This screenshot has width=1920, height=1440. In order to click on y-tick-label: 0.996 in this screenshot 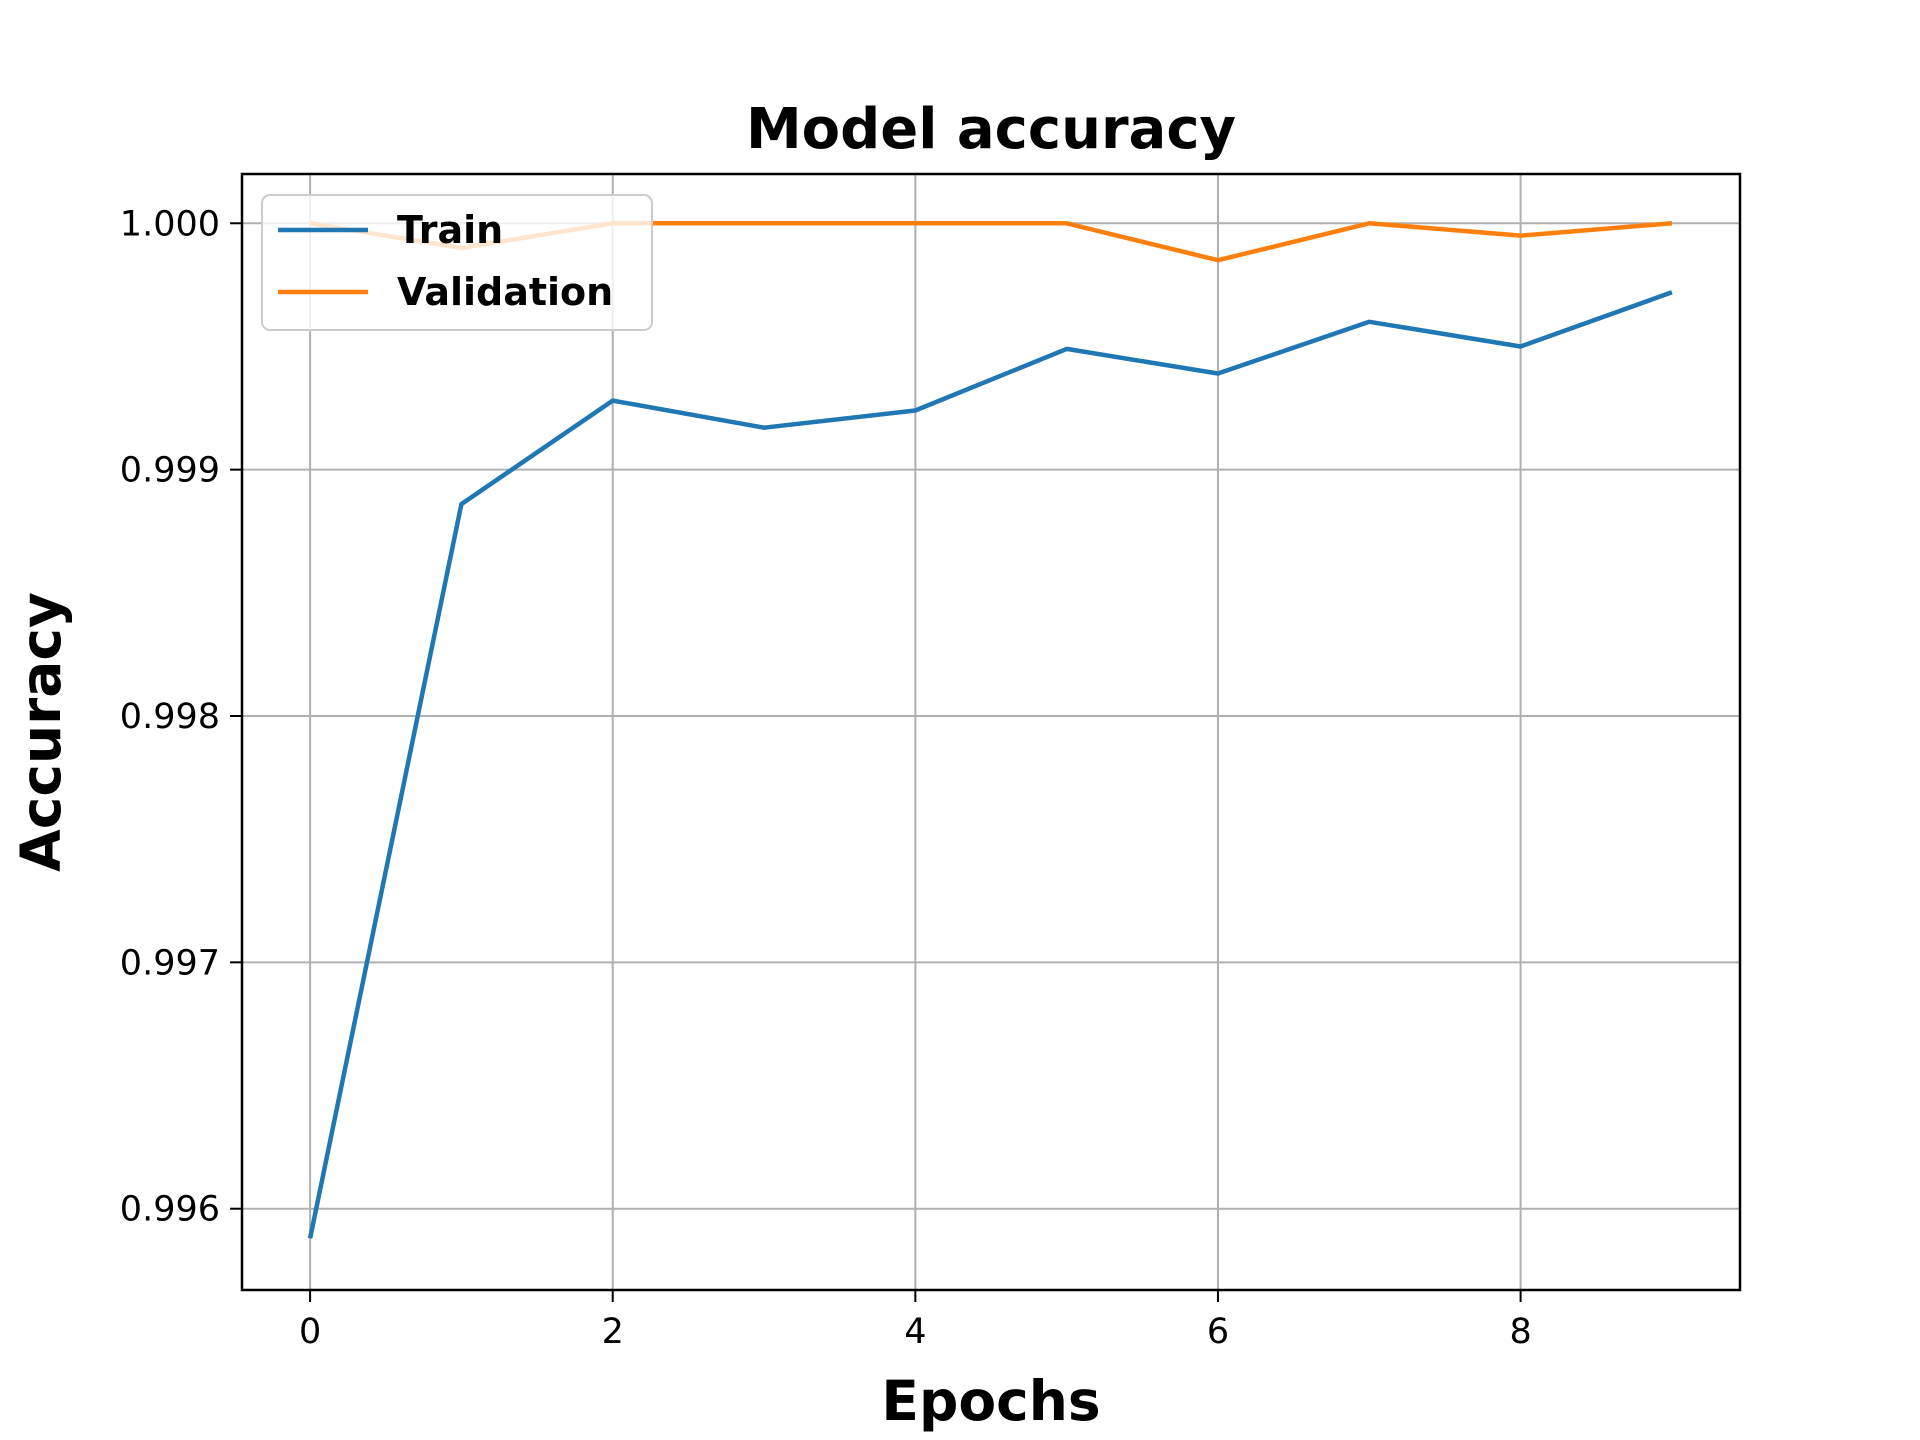, I will do `click(170, 1210)`.